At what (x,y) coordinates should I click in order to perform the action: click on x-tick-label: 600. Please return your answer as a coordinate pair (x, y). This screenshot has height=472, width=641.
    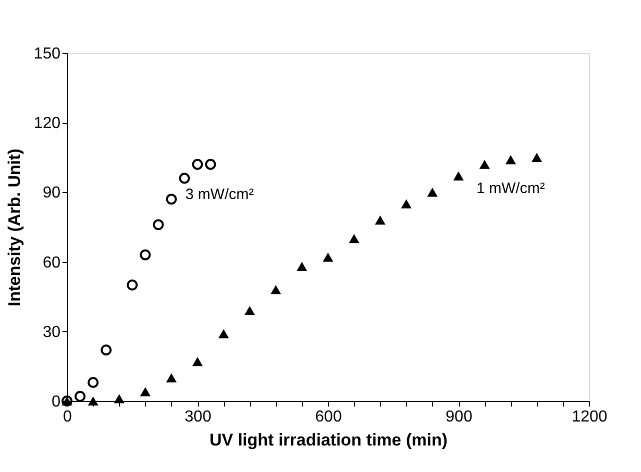
    Looking at the image, I should click on (328, 417).